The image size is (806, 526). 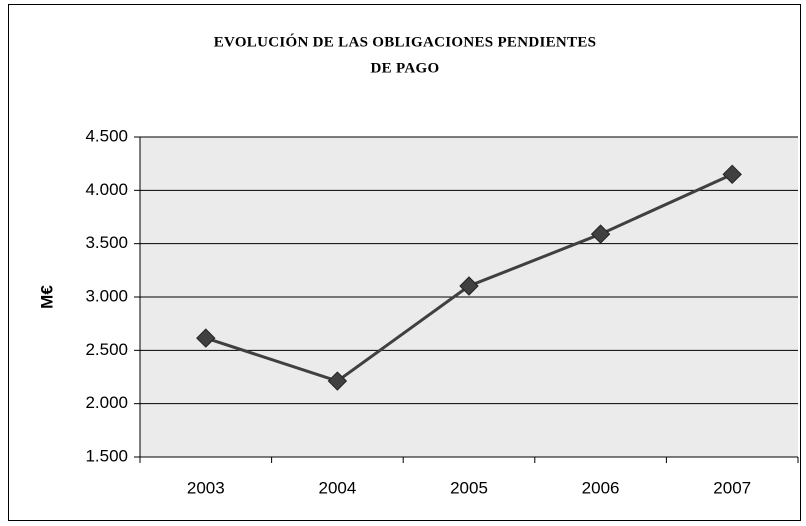 What do you see at coordinates (206, 487) in the screenshot?
I see `x-tick-label: 2003` at bounding box center [206, 487].